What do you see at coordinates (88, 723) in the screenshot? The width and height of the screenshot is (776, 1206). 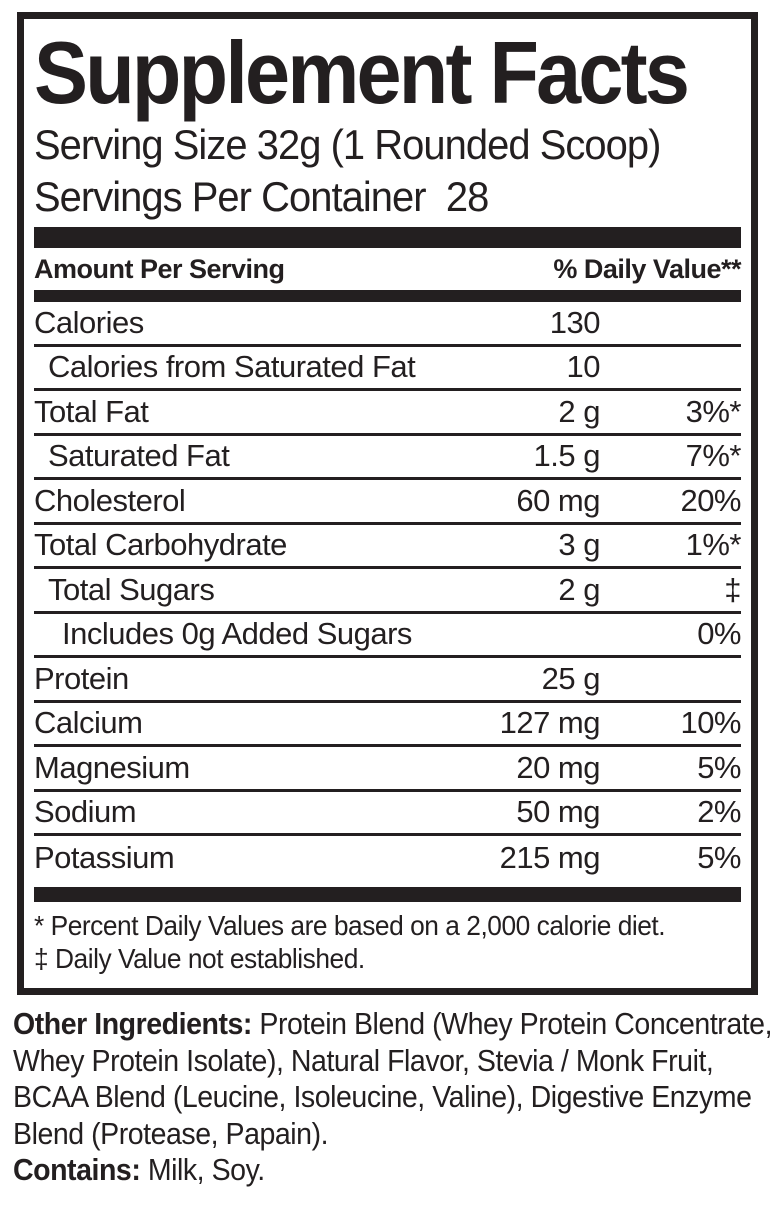 I see `nutrient-name: Calcium` at bounding box center [88, 723].